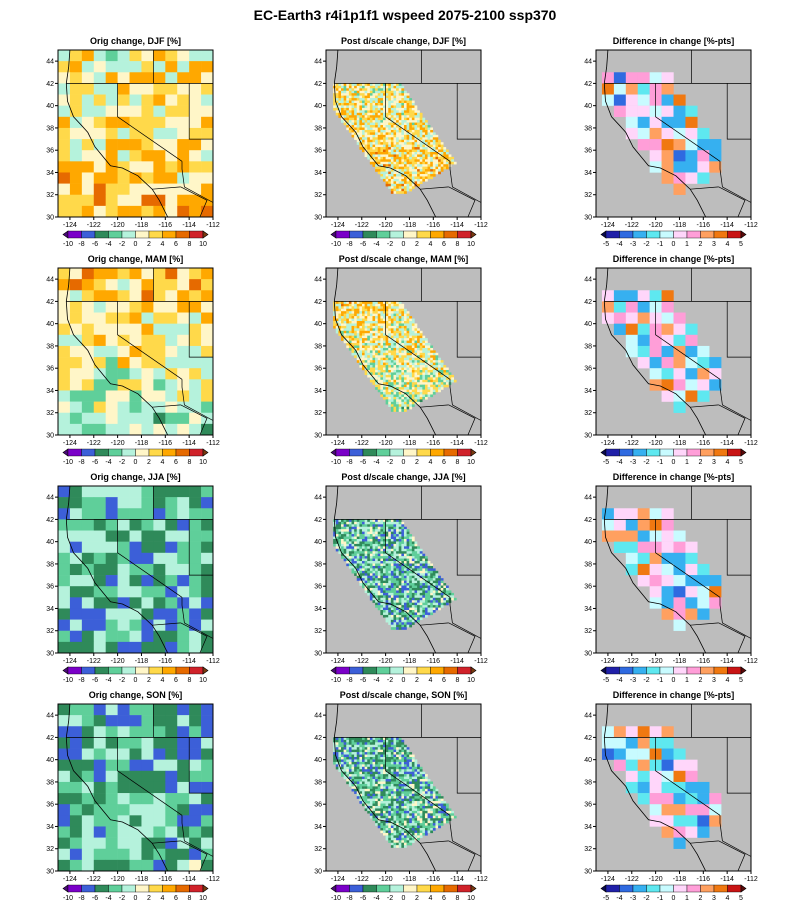 This screenshot has width=810, height=900. I want to click on colorbar-under-triangle, so click(333, 234).